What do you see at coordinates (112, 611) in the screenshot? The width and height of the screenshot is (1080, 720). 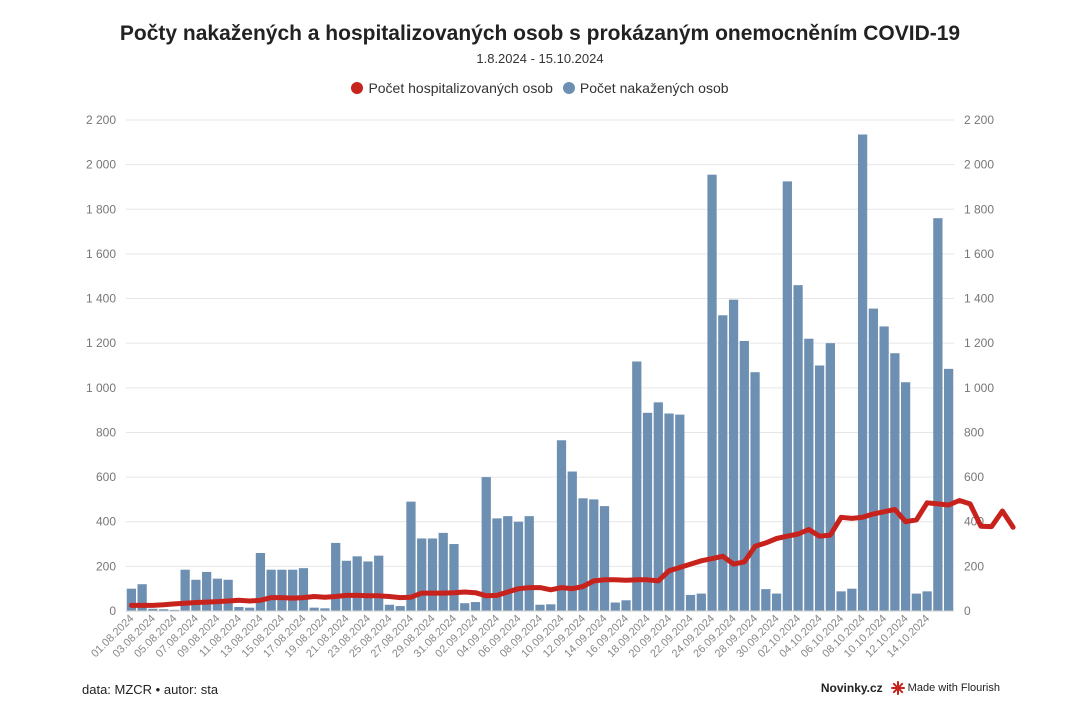 I see `y-tick-label-left: 0` at bounding box center [112, 611].